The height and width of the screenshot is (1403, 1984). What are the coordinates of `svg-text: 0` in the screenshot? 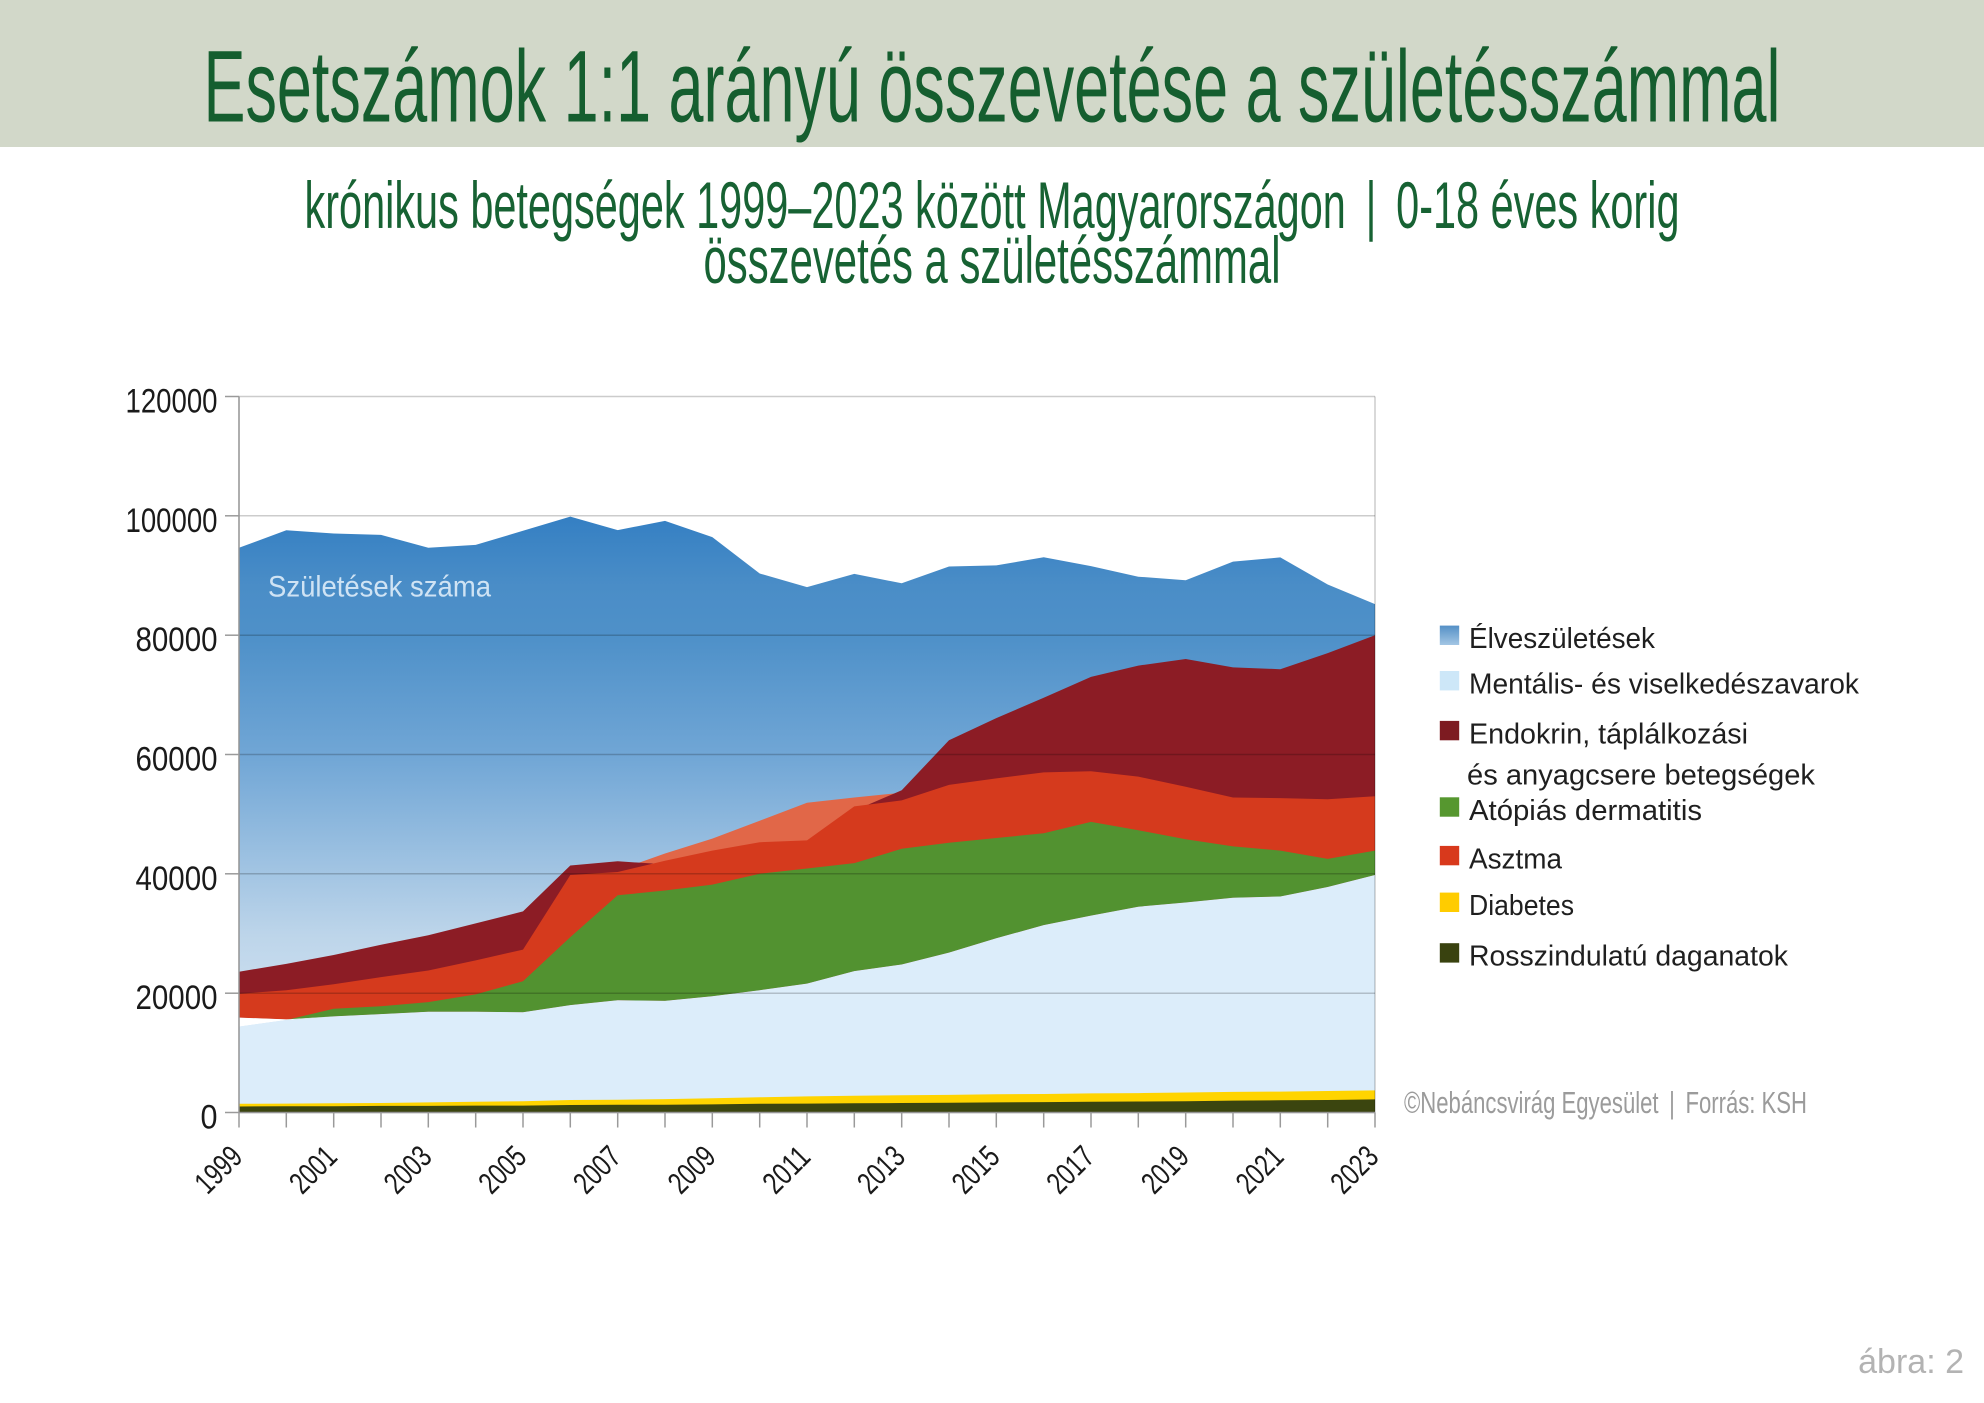 It's located at (209, 1118).